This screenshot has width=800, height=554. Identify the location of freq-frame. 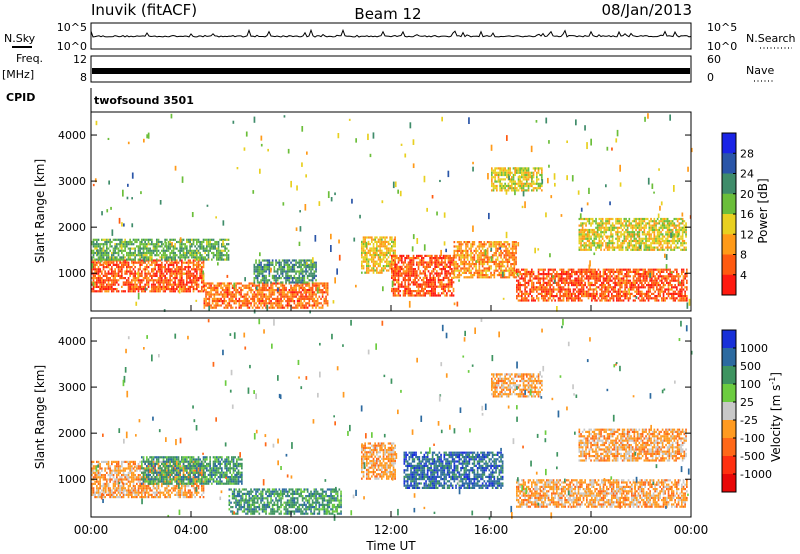
(391, 69).